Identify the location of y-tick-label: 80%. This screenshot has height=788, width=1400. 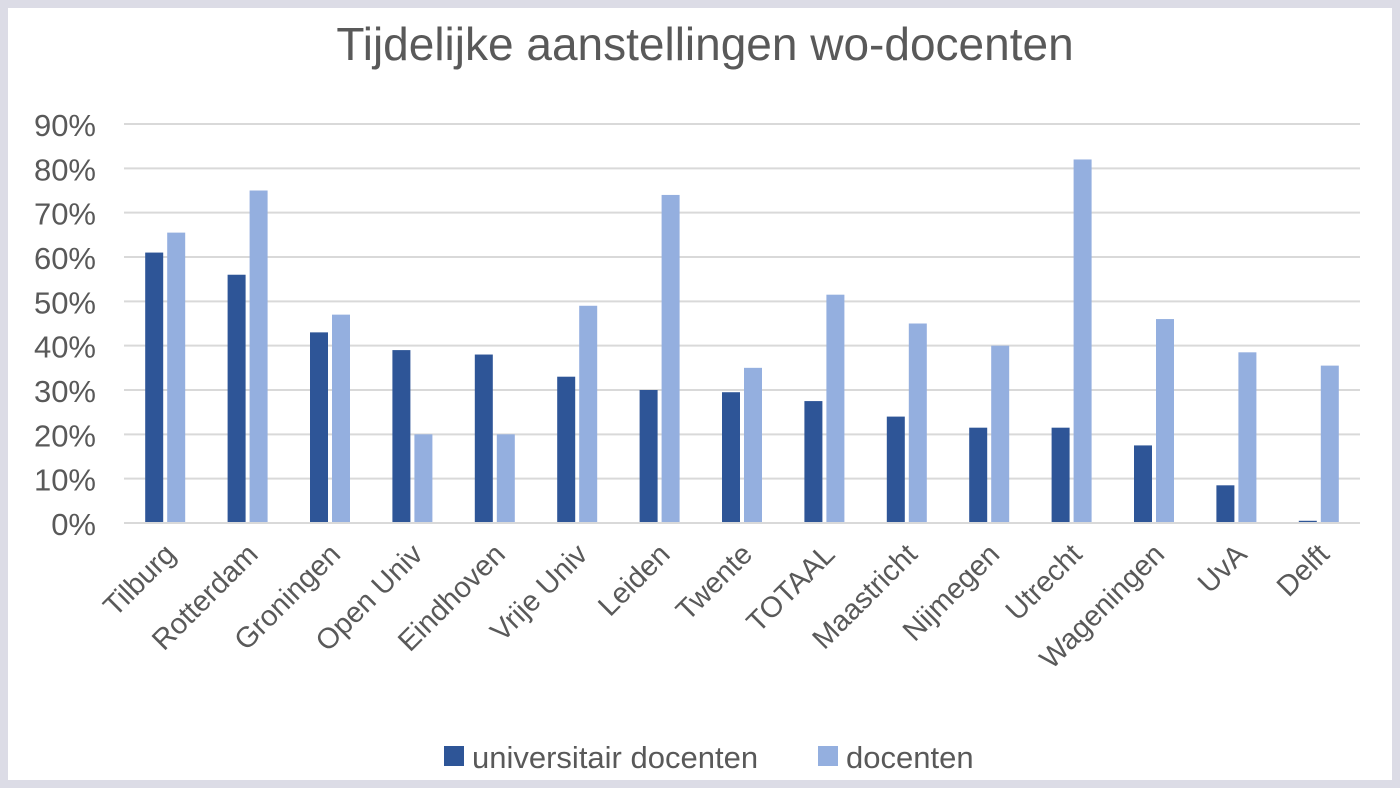
(65, 169).